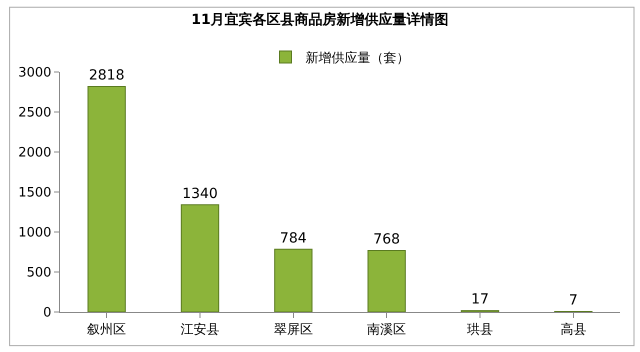 This screenshot has width=640, height=352. What do you see at coordinates (293, 238) in the screenshot?
I see `data-label: 784` at bounding box center [293, 238].